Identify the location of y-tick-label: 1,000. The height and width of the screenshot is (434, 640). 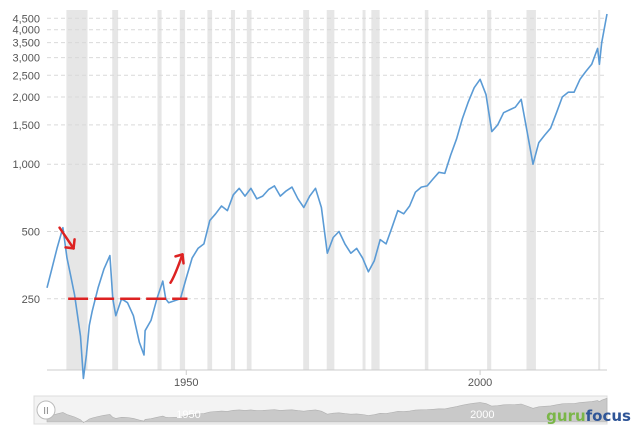
(26, 165).